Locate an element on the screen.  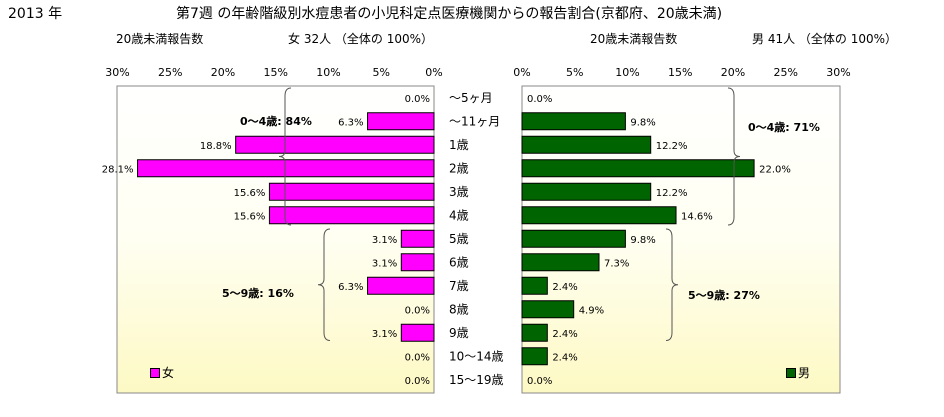
male-count-label: 20歳未満報告数 is located at coordinates (634, 39).